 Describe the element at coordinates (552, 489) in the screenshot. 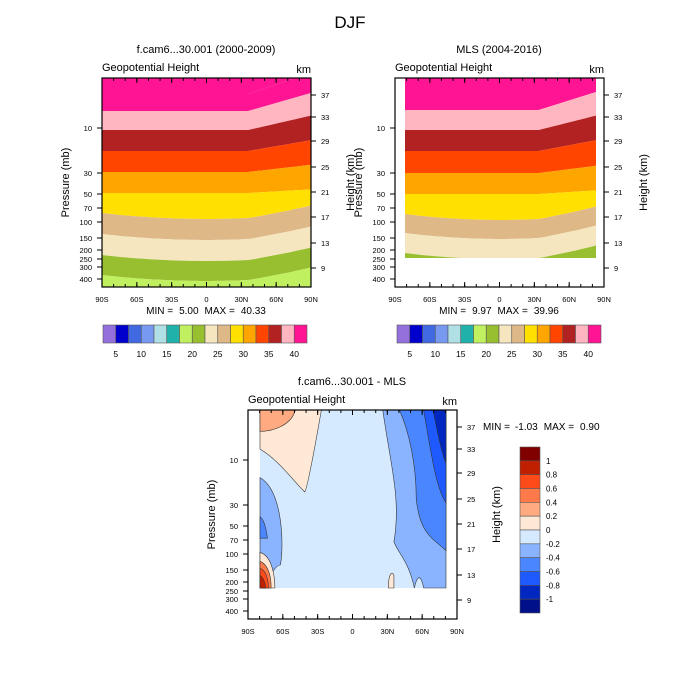

I see `colorbar-label: 0.6` at that location.